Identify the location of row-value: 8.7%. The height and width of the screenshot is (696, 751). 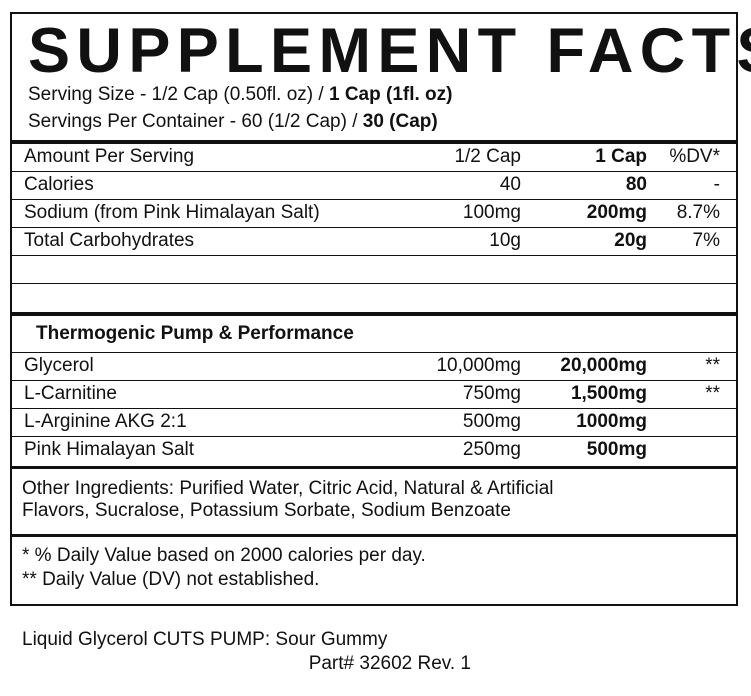
(698, 212).